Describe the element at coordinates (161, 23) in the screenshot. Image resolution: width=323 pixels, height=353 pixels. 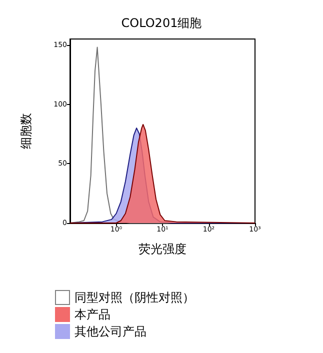
I see `chart-title: COLO201细胞` at that location.